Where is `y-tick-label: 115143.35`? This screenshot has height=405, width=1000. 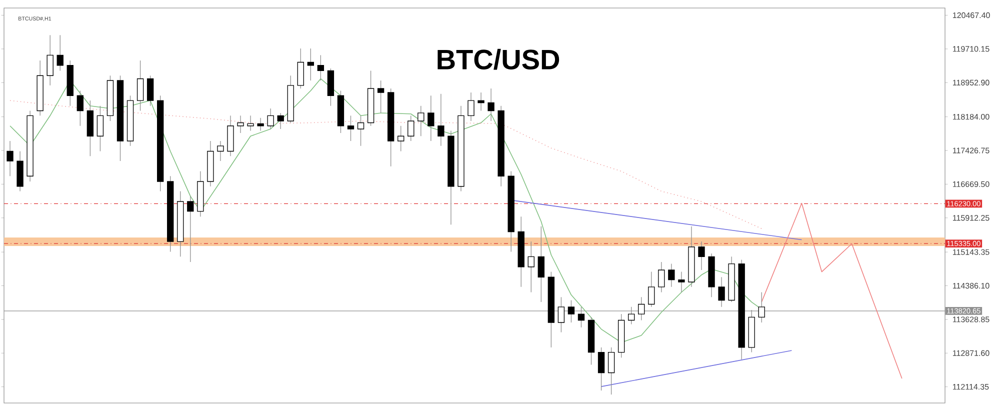
y-tick-label: 115143.35 is located at coordinates (971, 252).